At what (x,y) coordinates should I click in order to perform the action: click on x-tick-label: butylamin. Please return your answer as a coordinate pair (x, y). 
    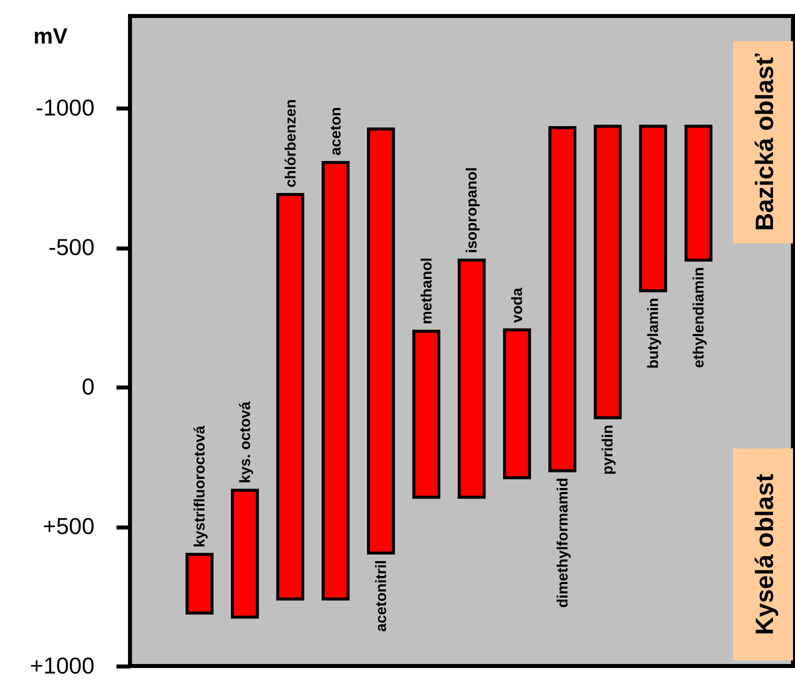
    Looking at the image, I should click on (653, 333).